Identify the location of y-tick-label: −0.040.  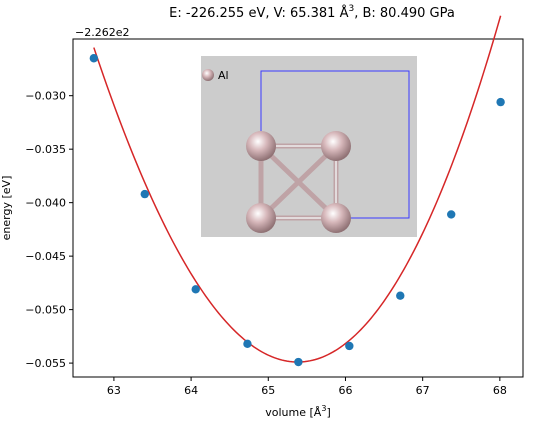
(45, 203).